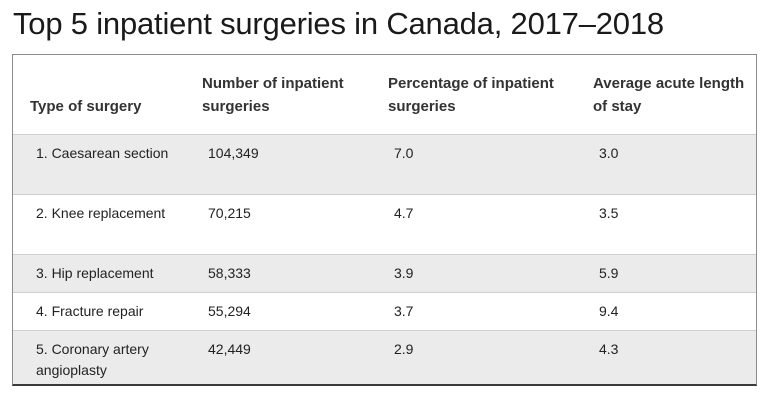 This screenshot has height=405, width=773. What do you see at coordinates (99, 95) in the screenshot?
I see `header-type-of-surgery: Type of surgery` at bounding box center [99, 95].